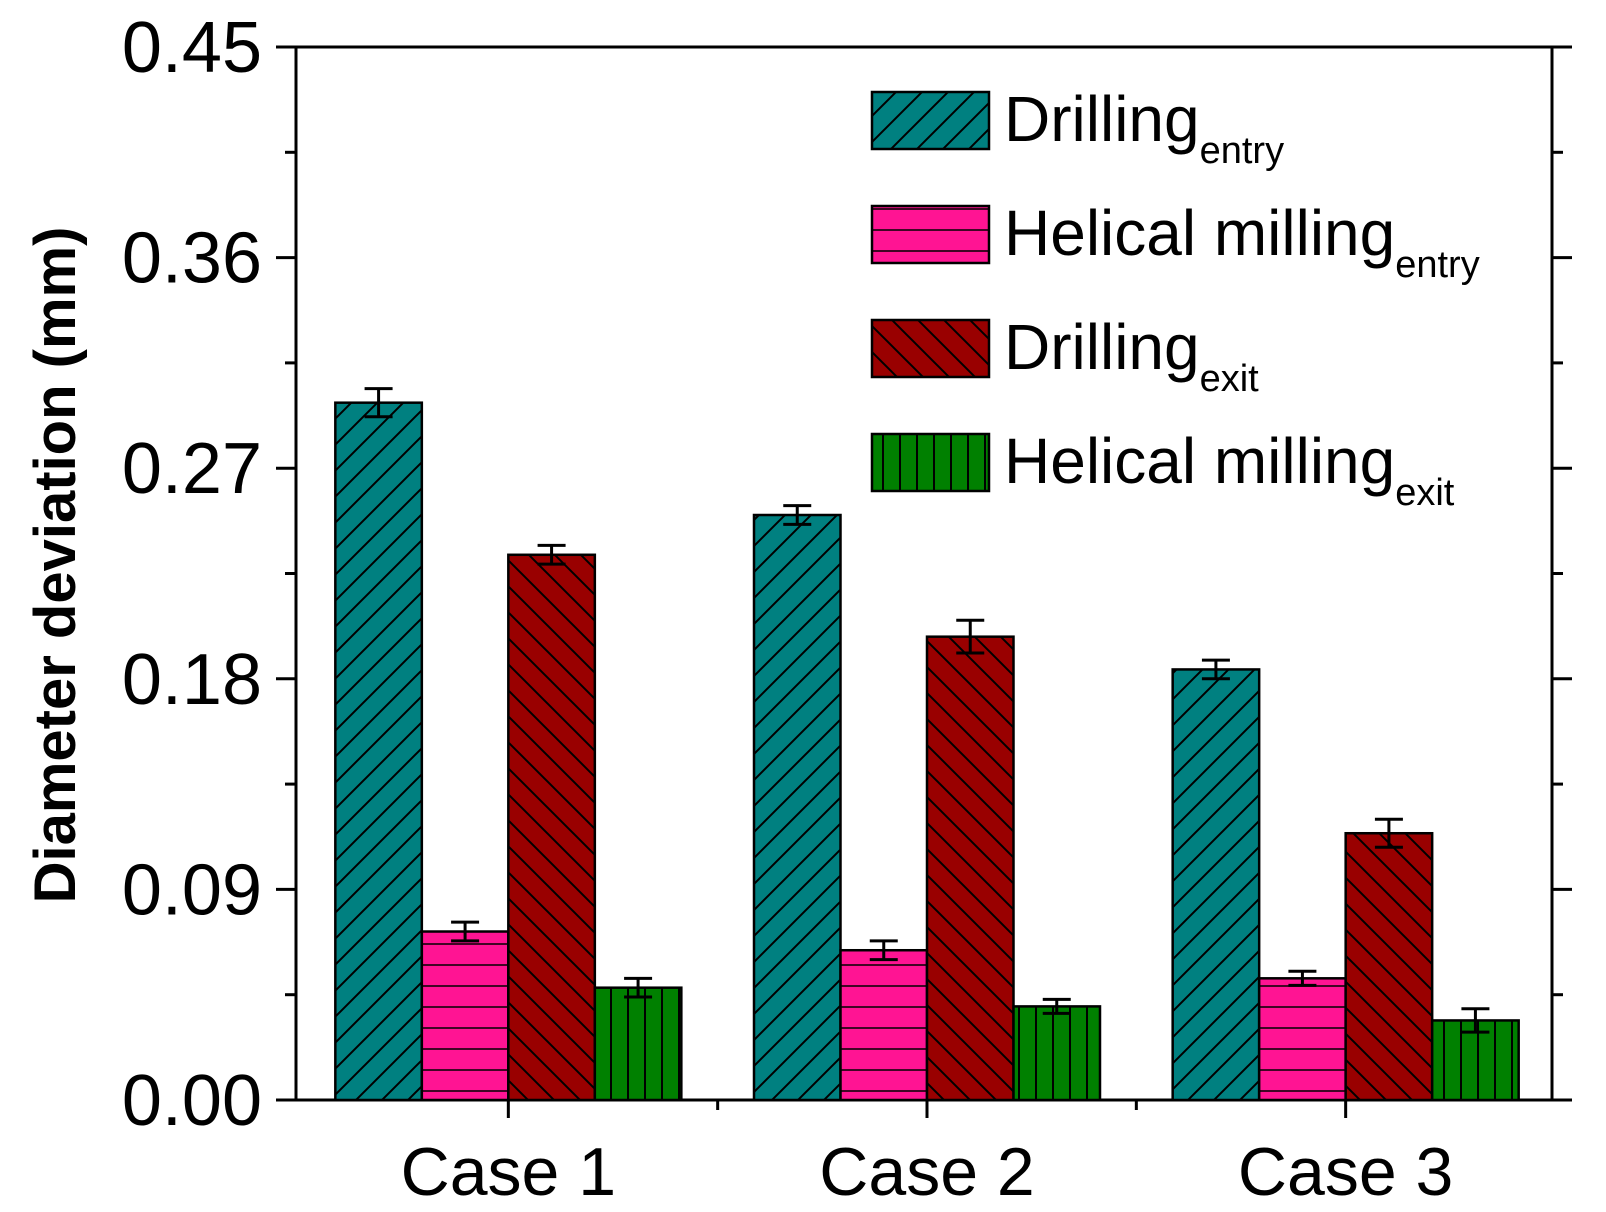 This screenshot has height=1212, width=1606. What do you see at coordinates (192, 48) in the screenshot?
I see `y-tick-label: 0.45` at bounding box center [192, 48].